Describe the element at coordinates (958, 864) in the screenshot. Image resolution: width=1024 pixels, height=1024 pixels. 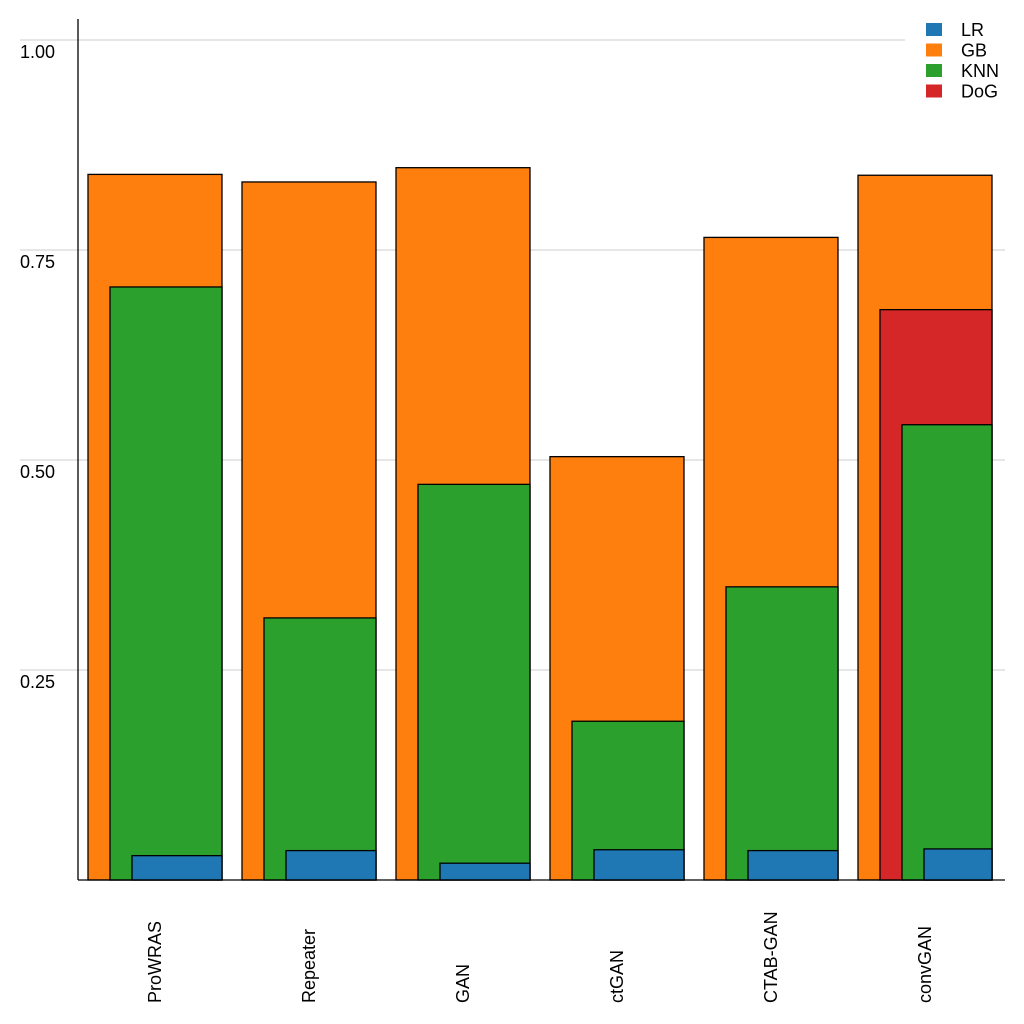
I see `bar-lr-convgan` at that location.